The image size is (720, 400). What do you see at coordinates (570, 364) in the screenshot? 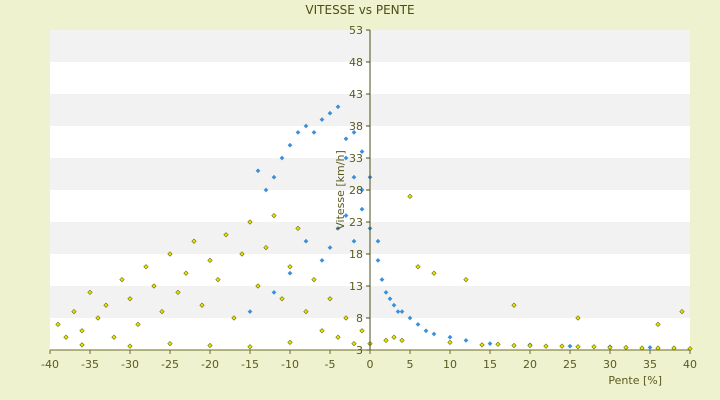
I see `x-tick-label: 25` at bounding box center [570, 364].